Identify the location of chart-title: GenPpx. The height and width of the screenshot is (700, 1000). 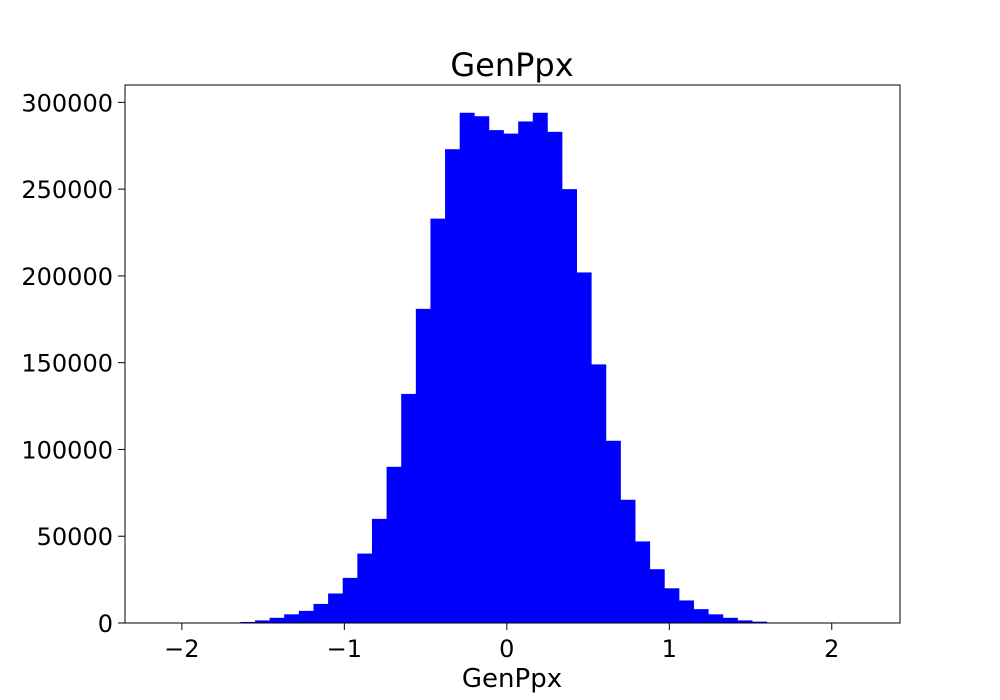
(511, 65).